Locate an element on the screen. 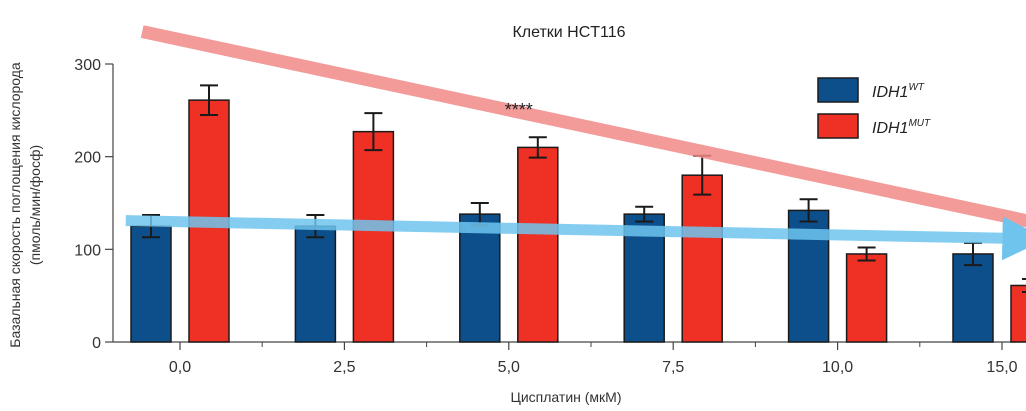 The image size is (1026, 411). significance-annotation: **** is located at coordinates (519, 110).